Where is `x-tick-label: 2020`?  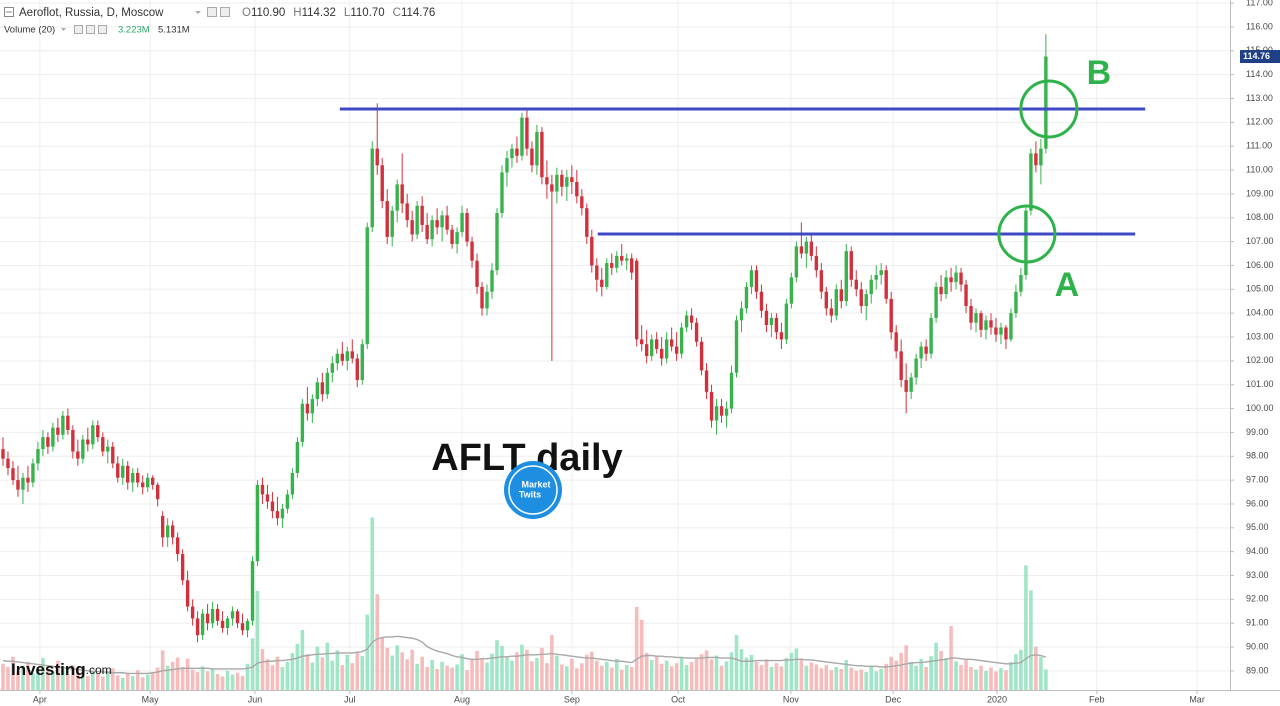
x-tick-label: 2020 is located at coordinates (997, 699).